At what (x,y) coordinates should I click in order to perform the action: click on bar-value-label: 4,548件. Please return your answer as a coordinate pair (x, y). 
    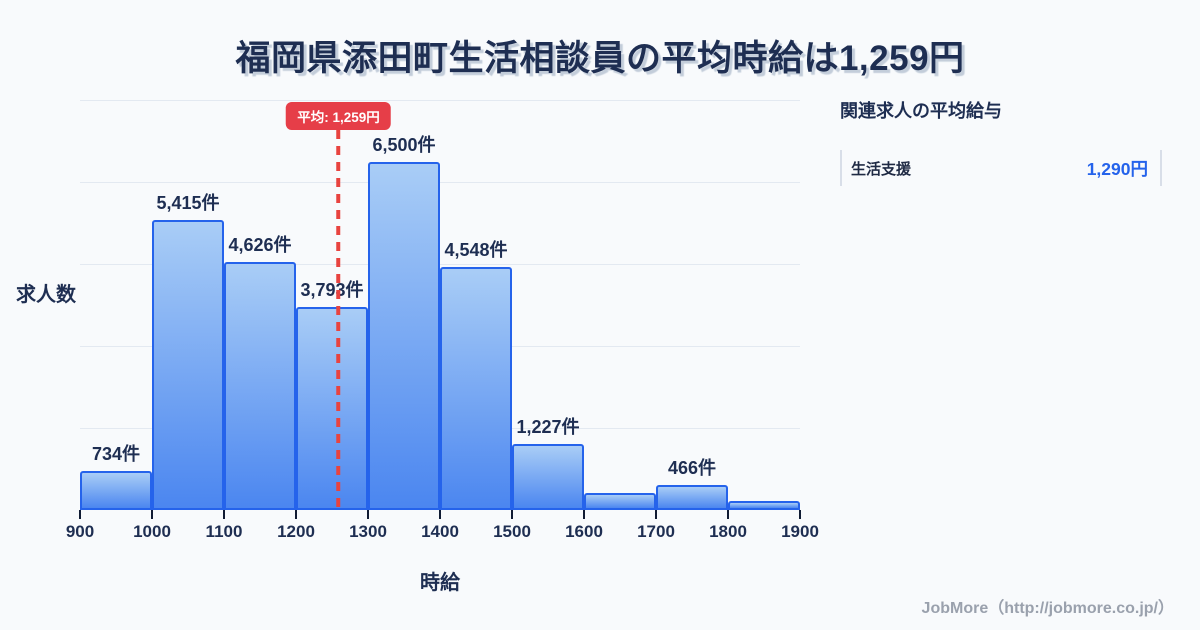
    Looking at the image, I should click on (476, 250).